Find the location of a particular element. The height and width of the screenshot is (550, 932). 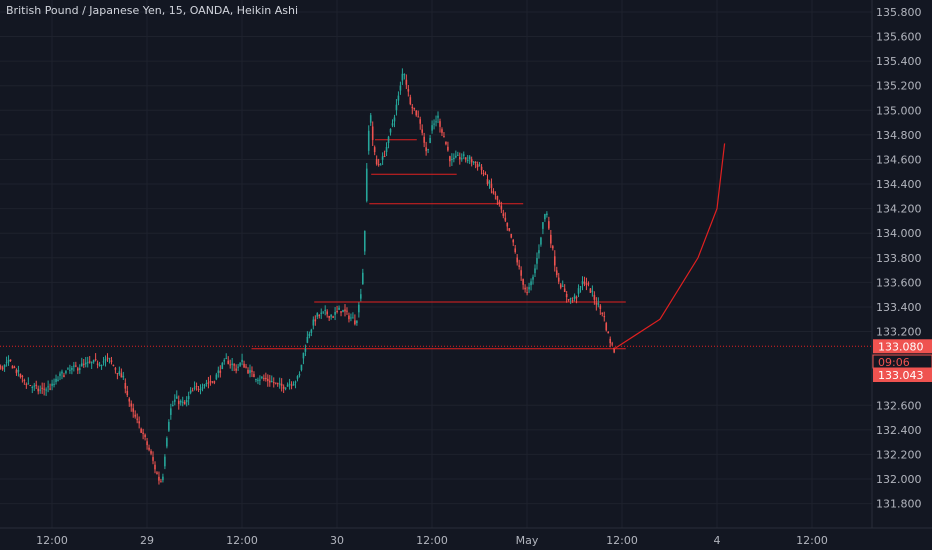

time-tick-label: May is located at coordinates (527, 540).